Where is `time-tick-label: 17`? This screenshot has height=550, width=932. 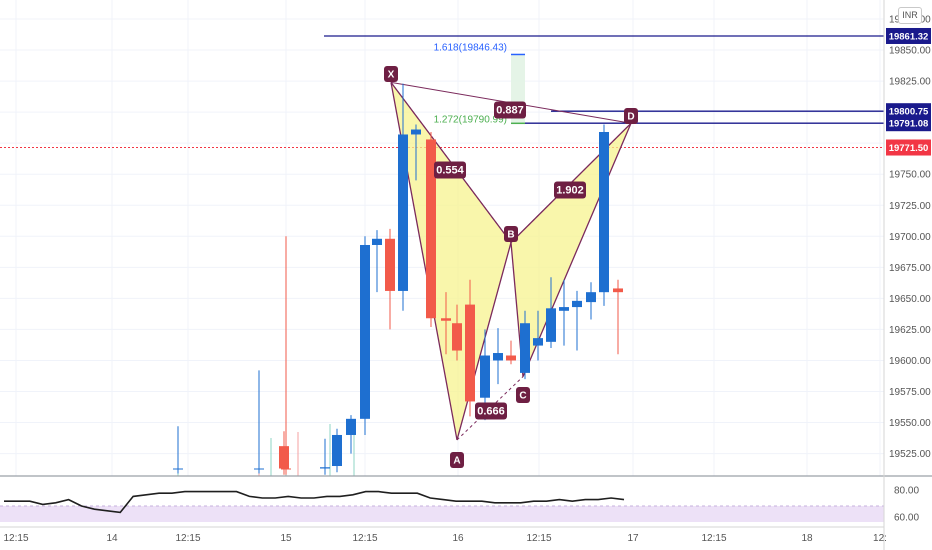
time-tick-label: 17 is located at coordinates (633, 538).